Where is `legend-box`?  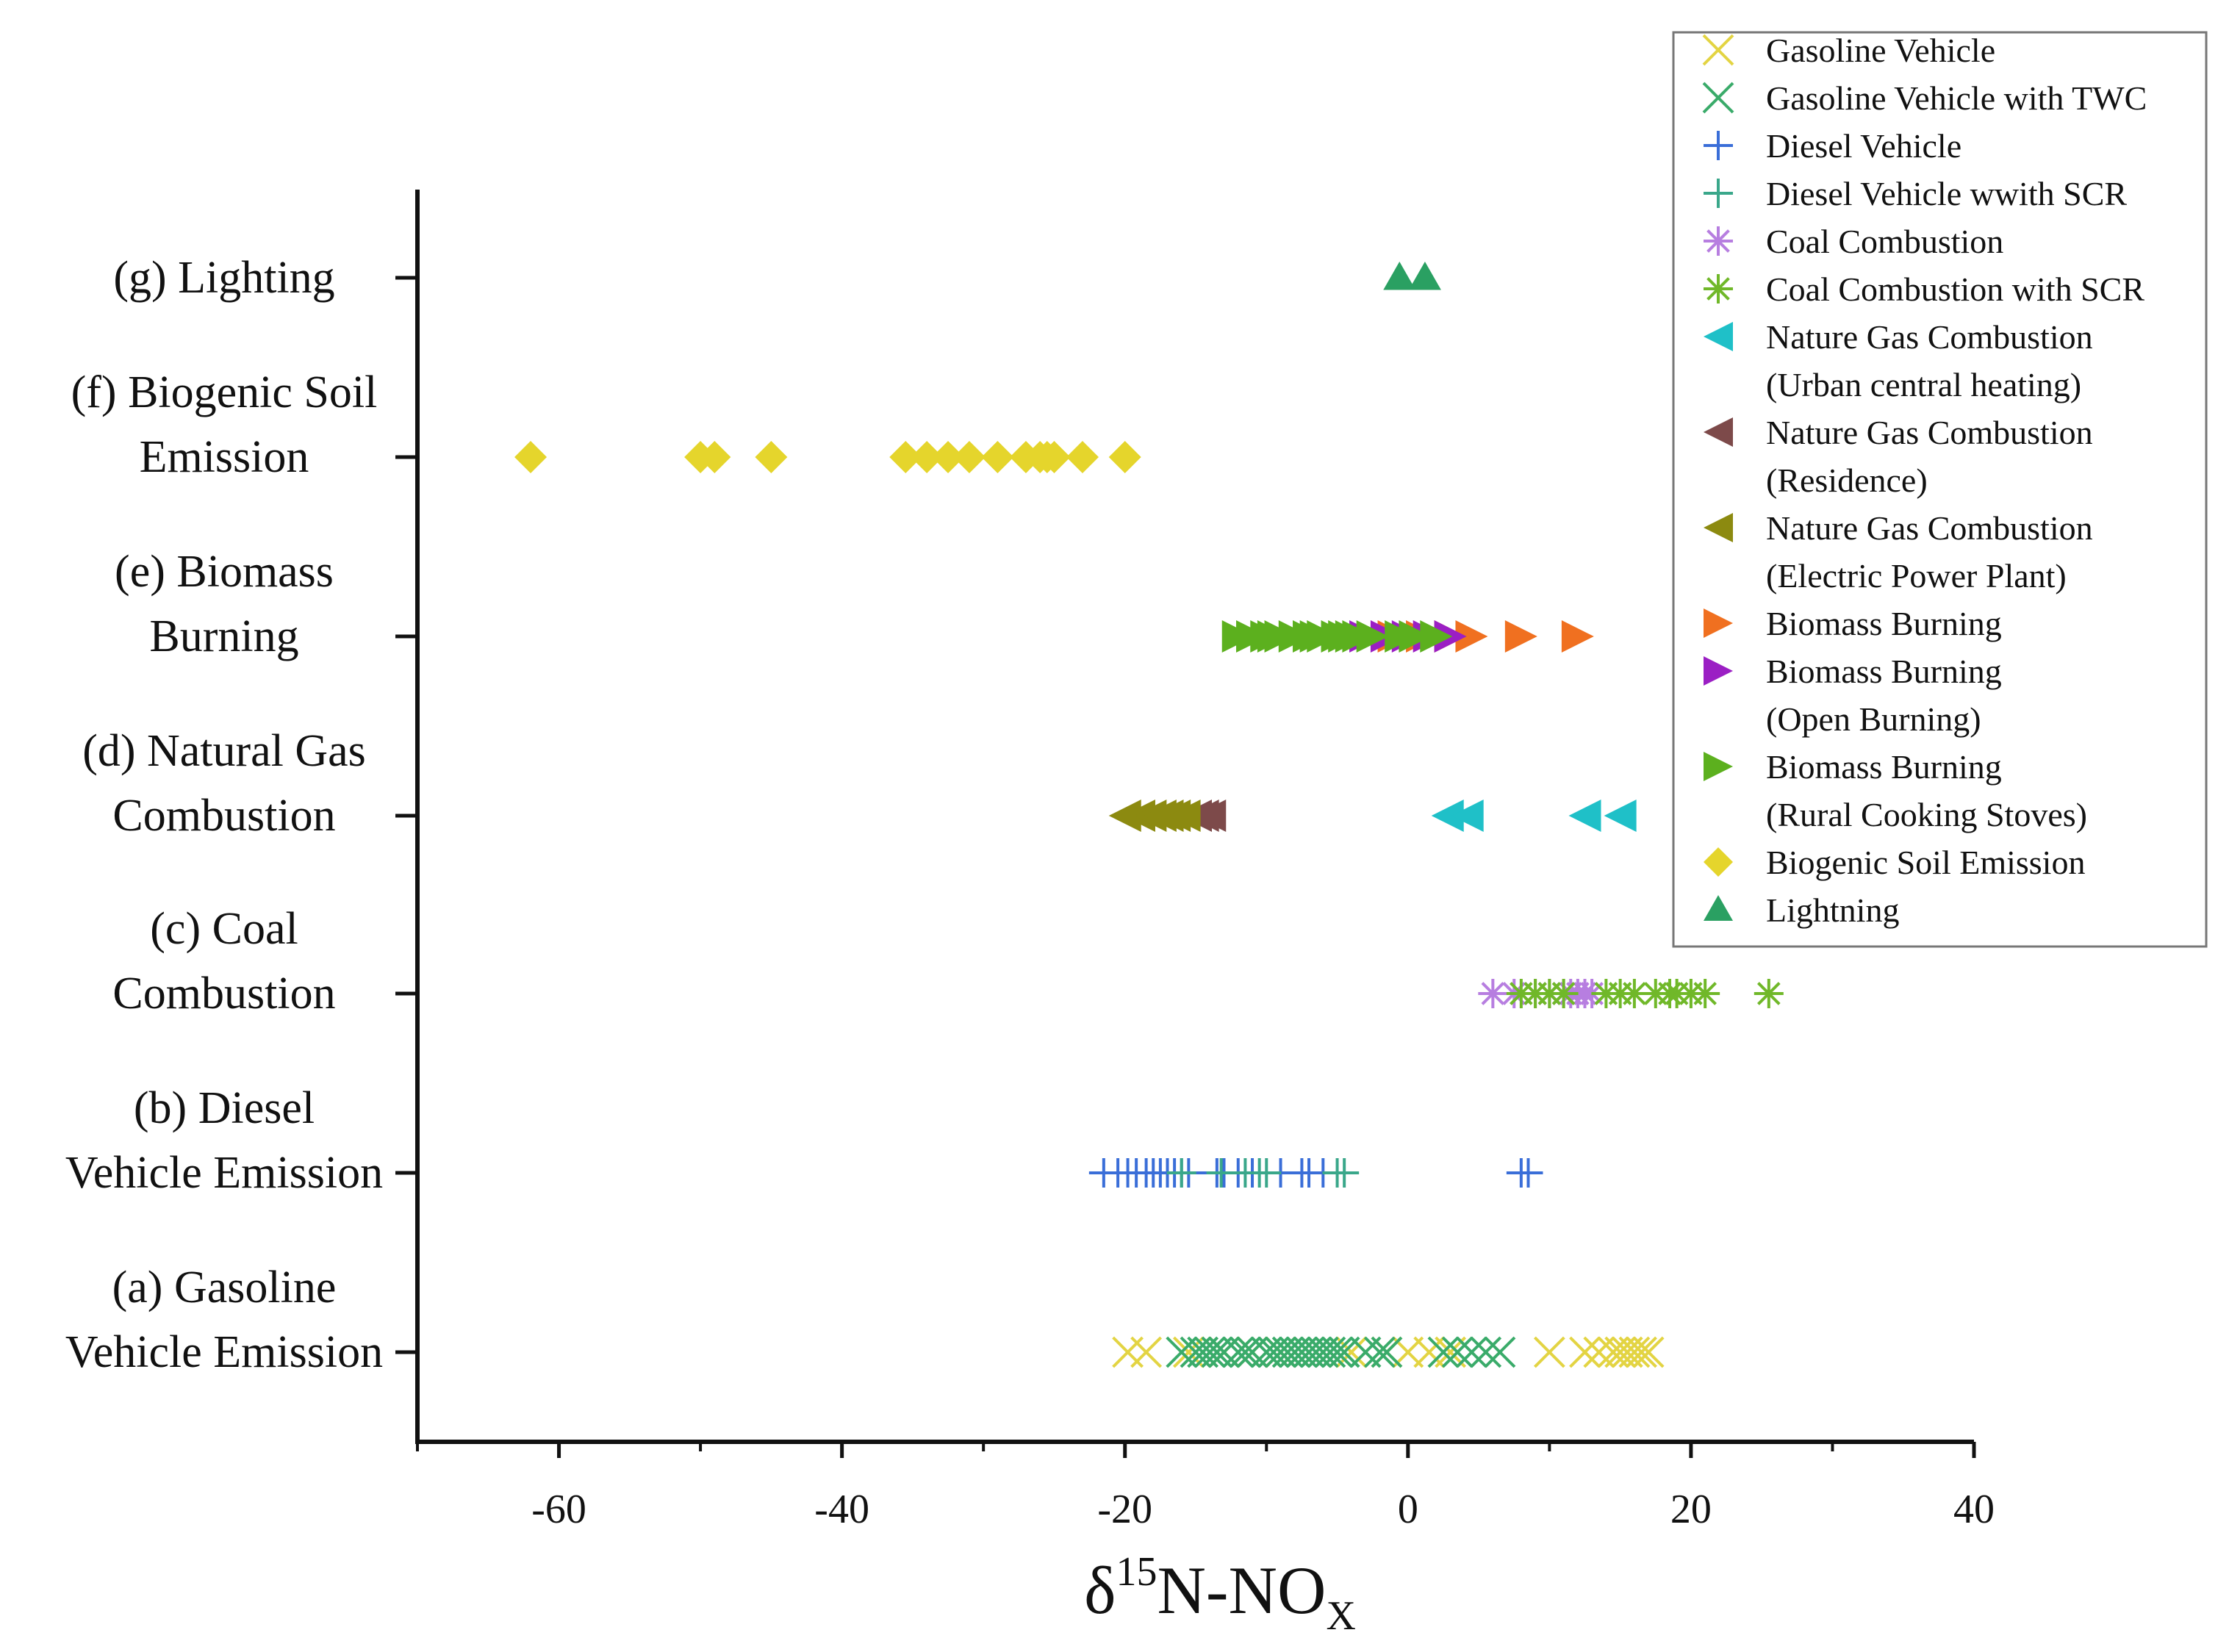 legend-box is located at coordinates (1940, 489).